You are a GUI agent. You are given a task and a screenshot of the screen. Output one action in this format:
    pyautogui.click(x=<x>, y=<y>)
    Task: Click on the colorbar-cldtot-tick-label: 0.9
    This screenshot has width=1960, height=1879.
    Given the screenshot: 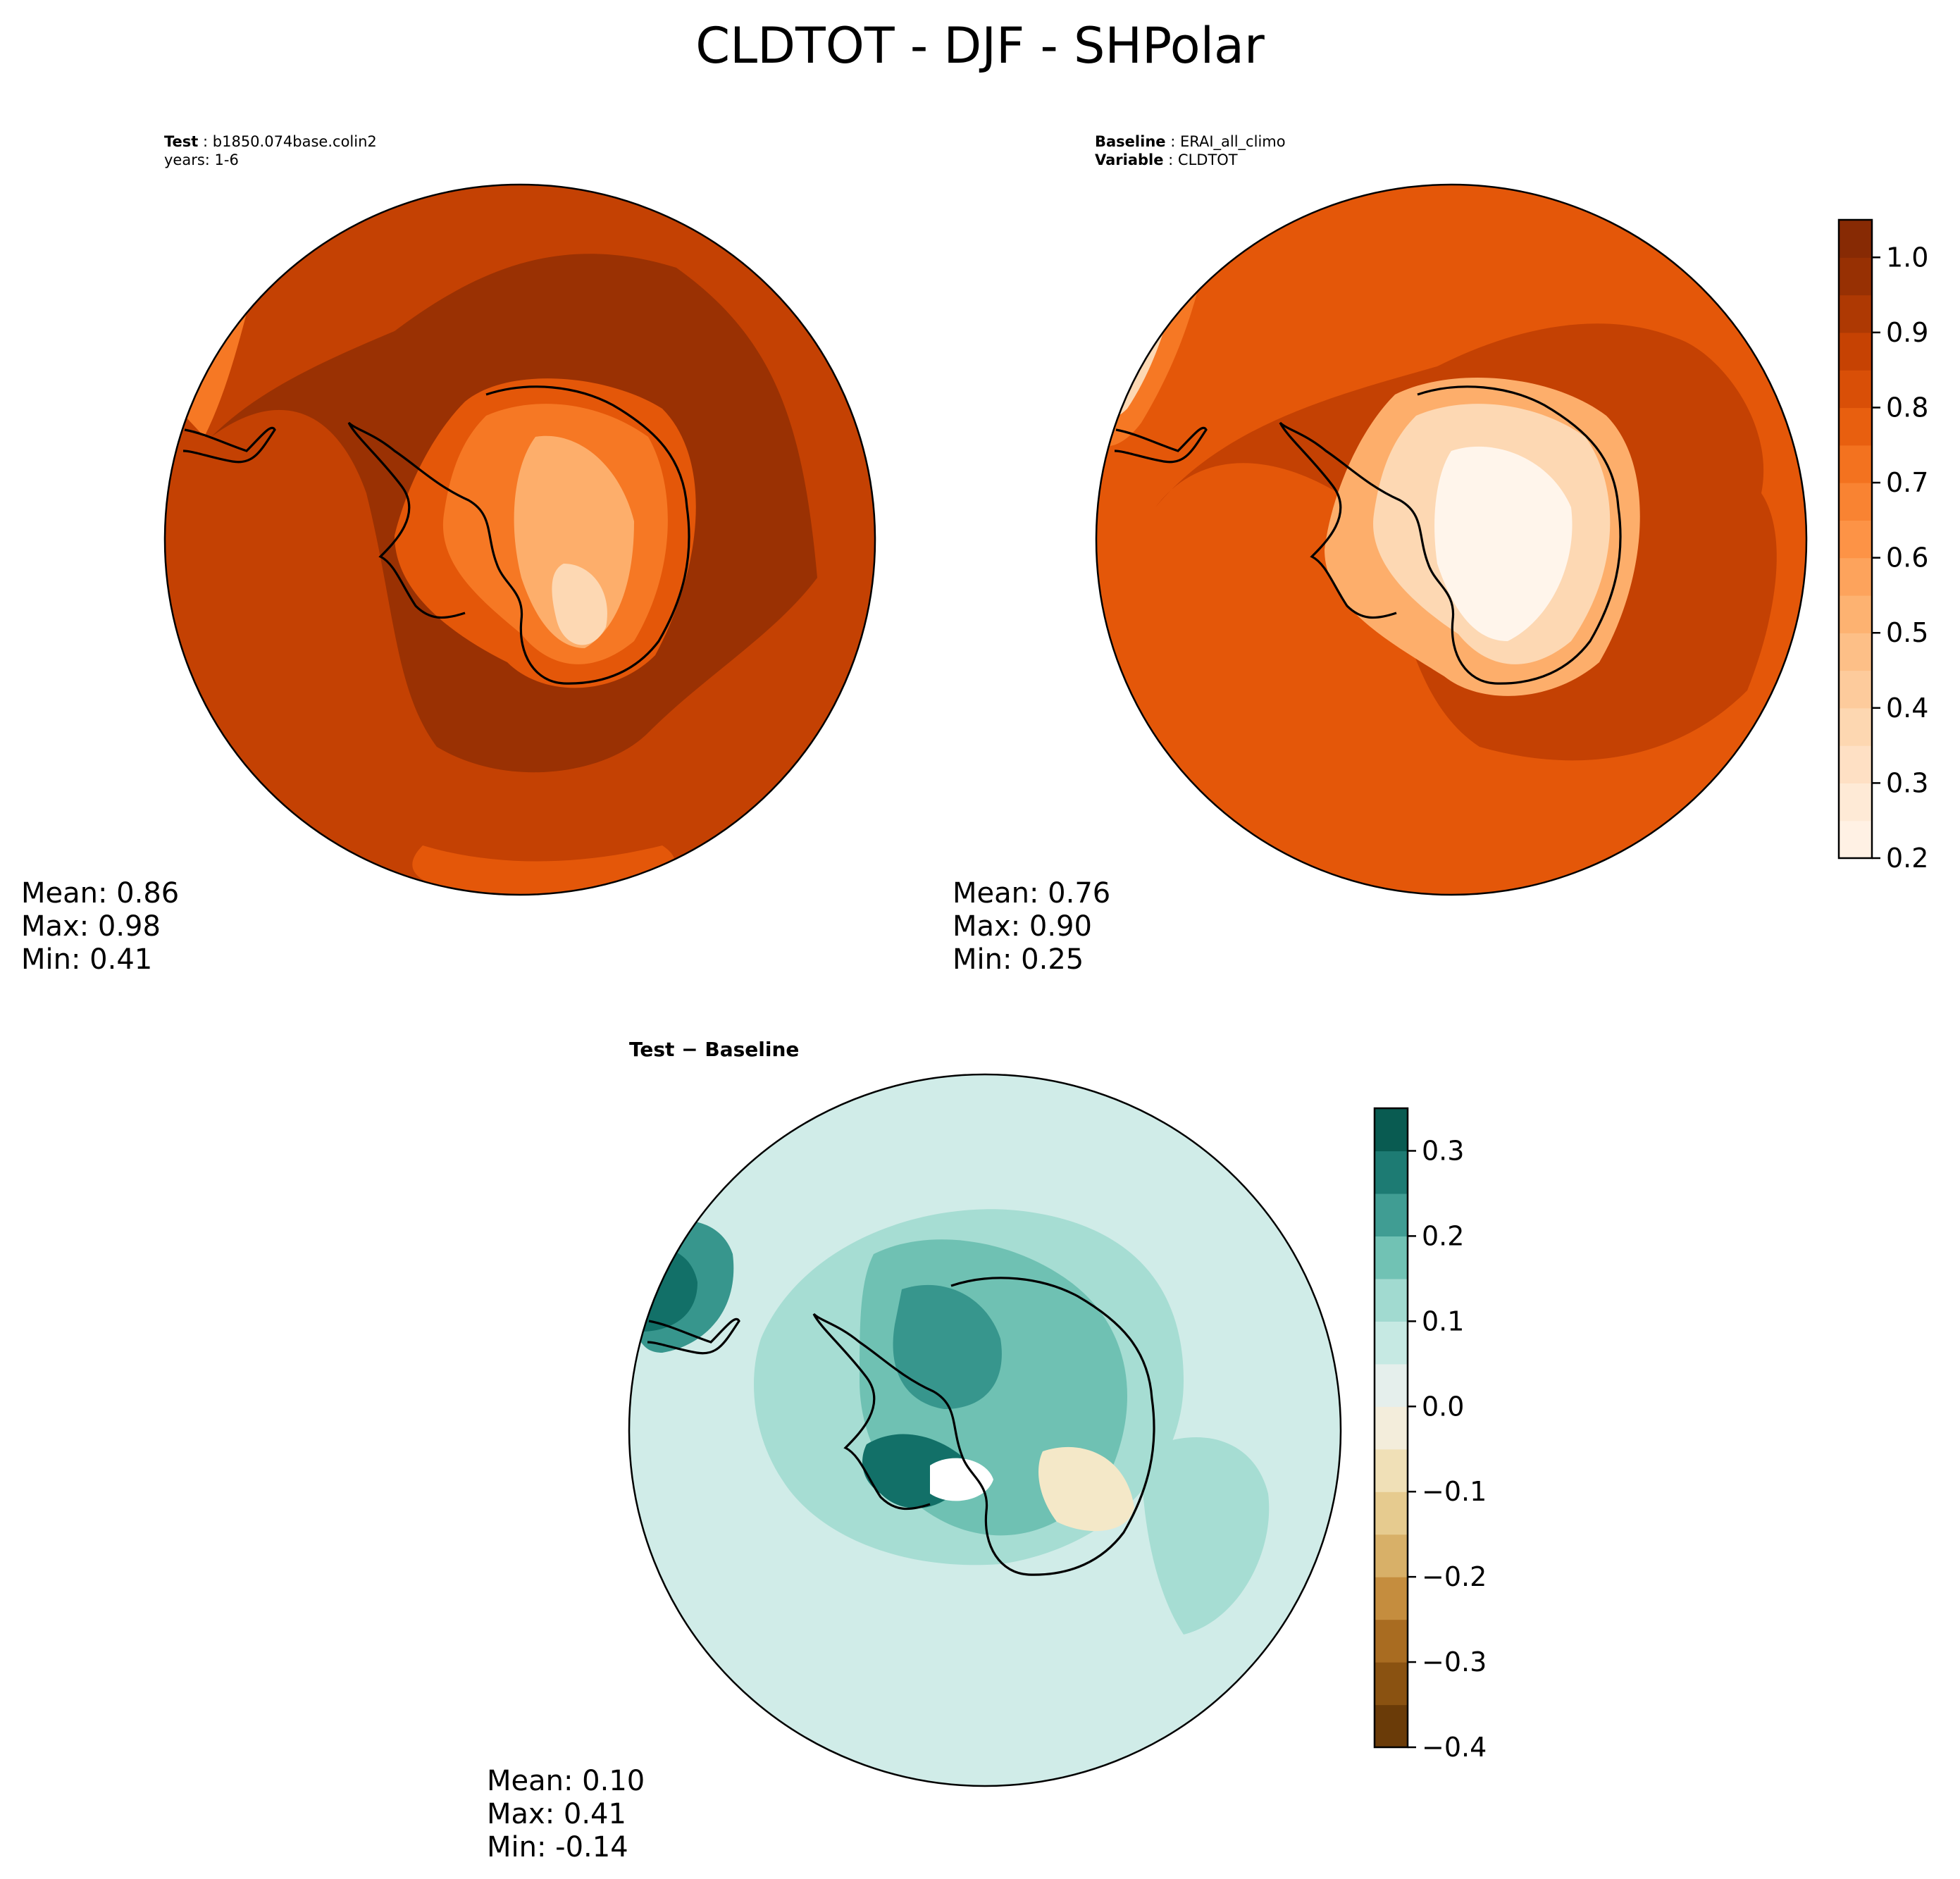 What is the action you would take?
    pyautogui.click(x=1907, y=332)
    